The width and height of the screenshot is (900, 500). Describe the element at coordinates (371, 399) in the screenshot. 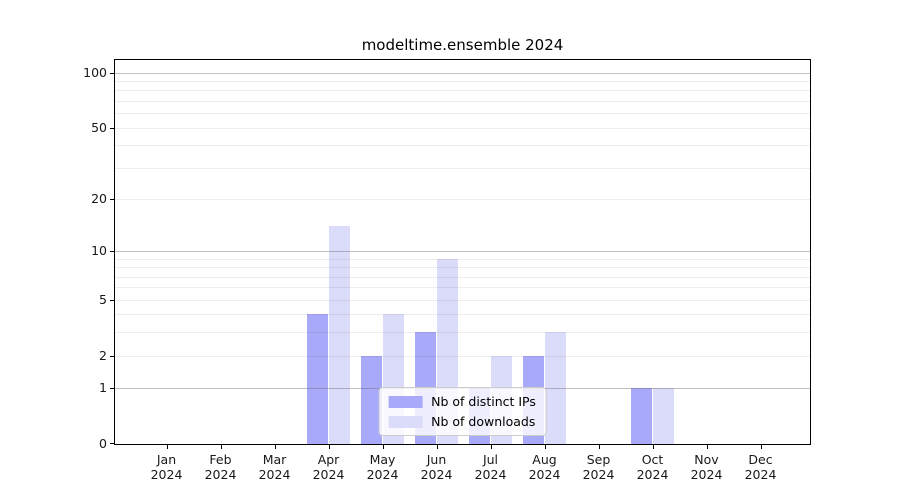

I see `bar-distinct-ips-may` at that location.